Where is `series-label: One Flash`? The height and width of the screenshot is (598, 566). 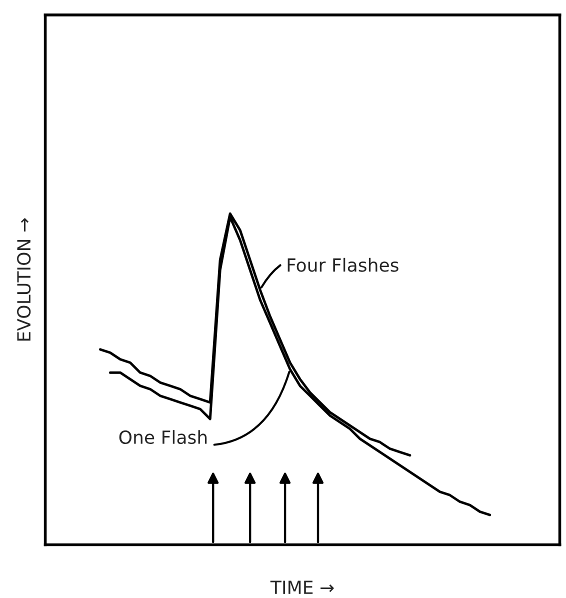 series-label: One Flash is located at coordinates (163, 437).